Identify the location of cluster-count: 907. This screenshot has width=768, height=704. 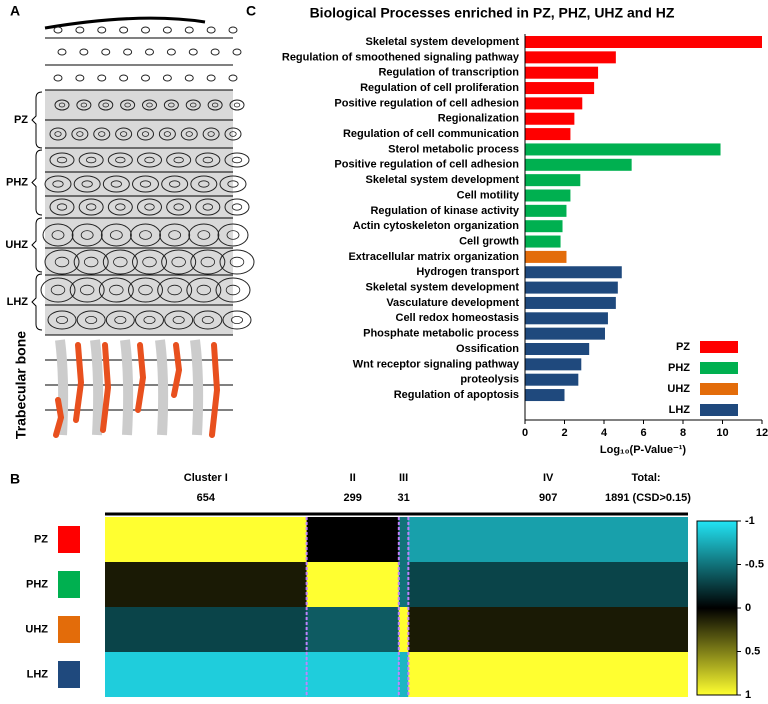
(548, 498).